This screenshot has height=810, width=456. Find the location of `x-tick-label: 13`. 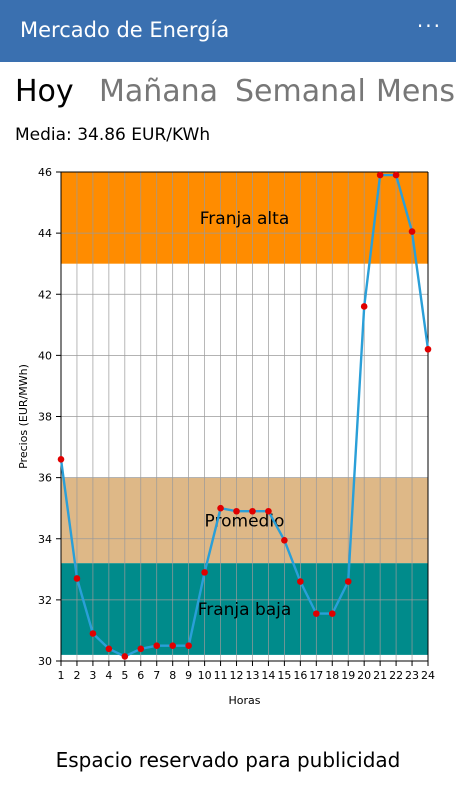

x-tick-label: 13 is located at coordinates (252, 675).